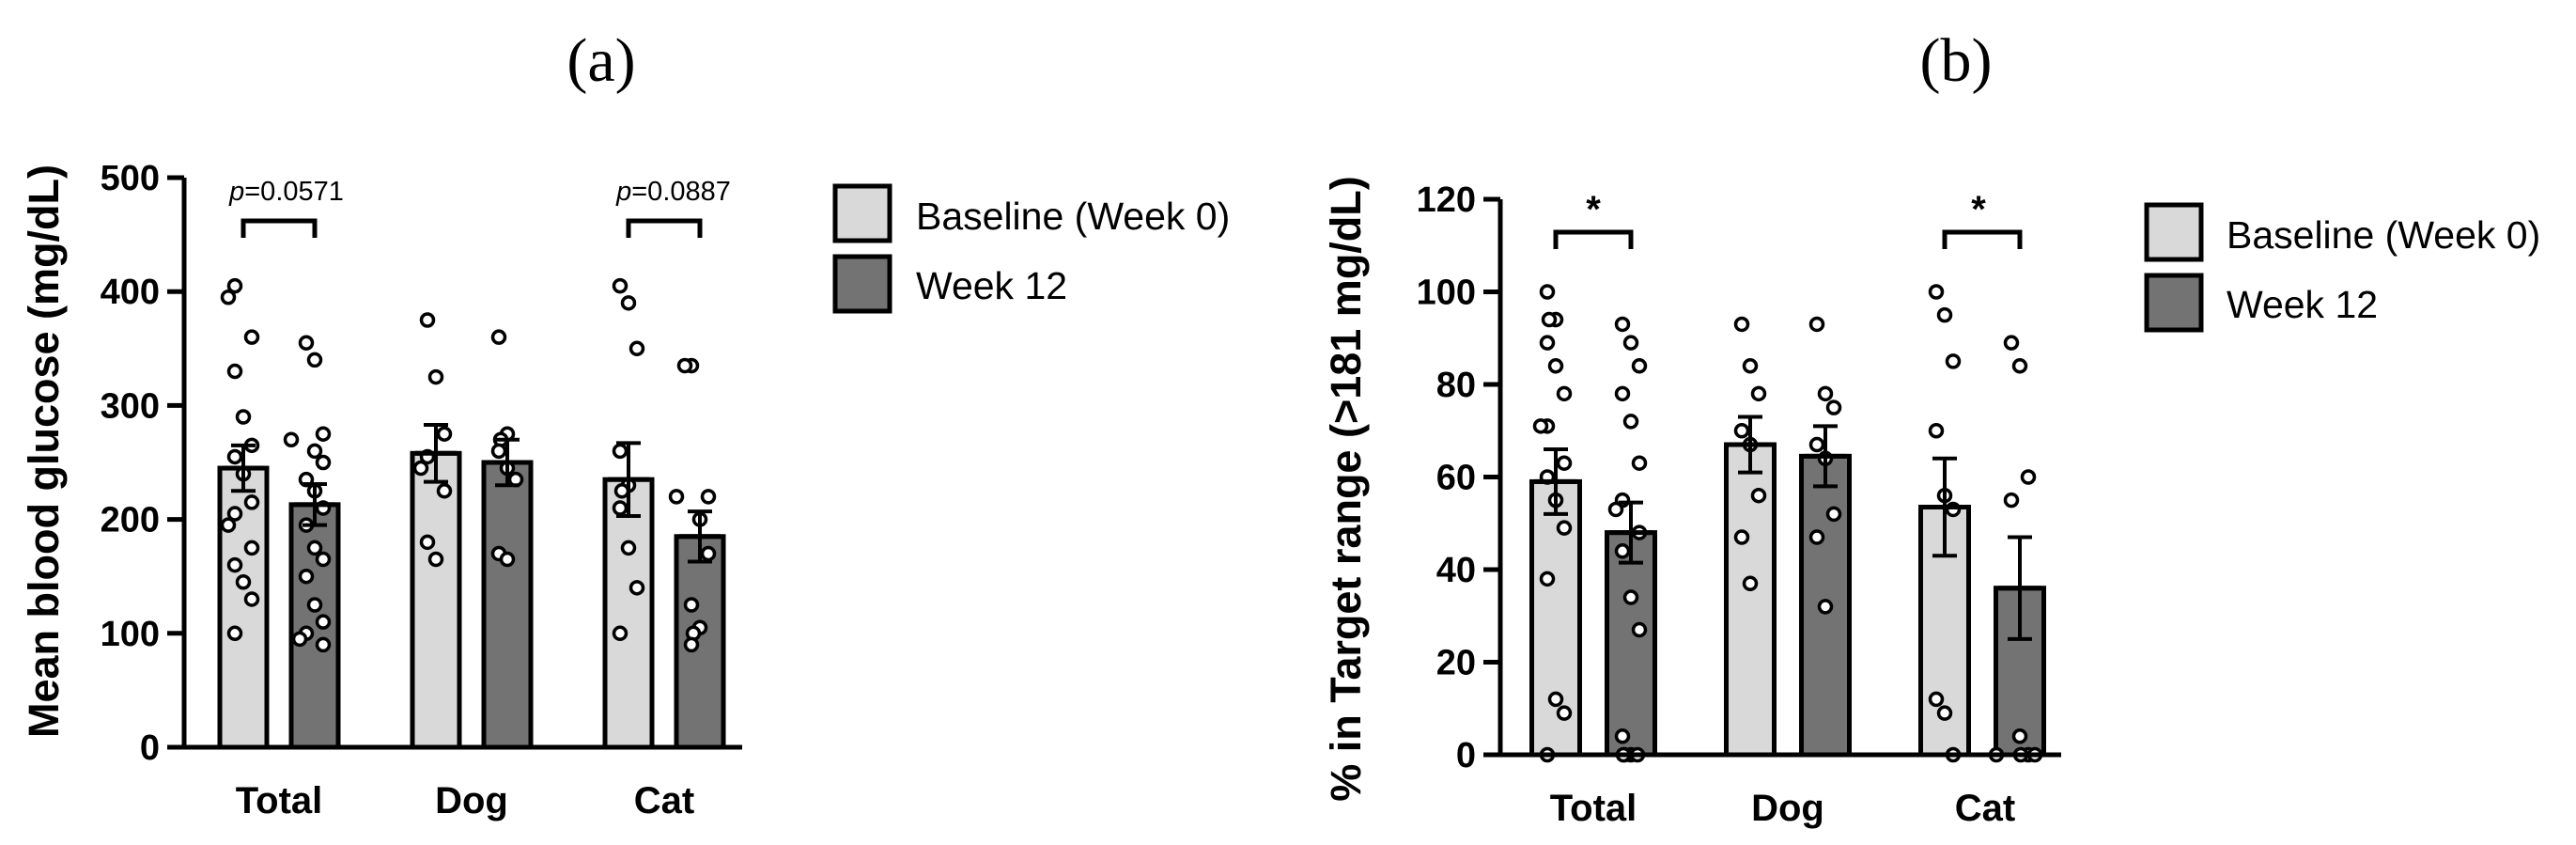  I want to click on panel-a-category-label: Cat, so click(664, 801).